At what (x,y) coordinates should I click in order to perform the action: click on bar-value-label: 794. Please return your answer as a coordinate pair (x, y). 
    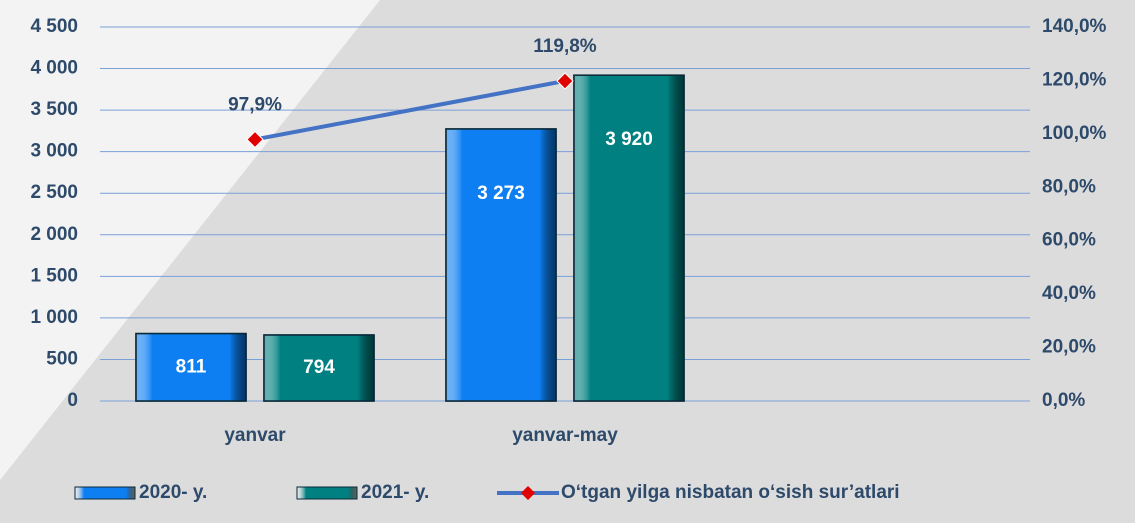
    Looking at the image, I should click on (319, 367).